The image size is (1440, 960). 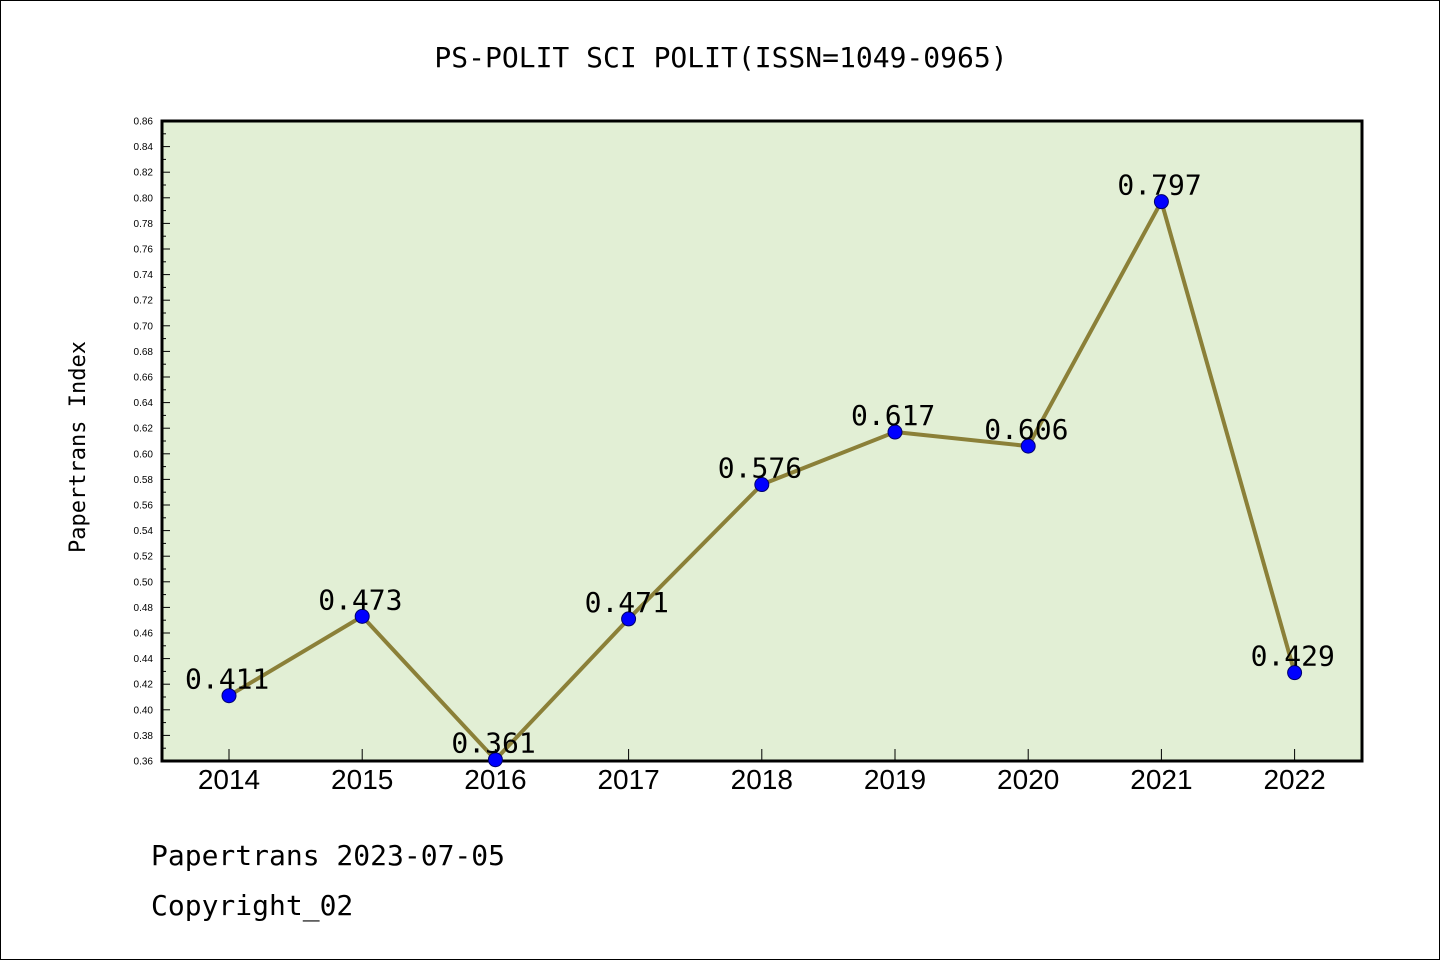 What do you see at coordinates (144, 301) in the screenshot?
I see `y-tick-label: 0.72` at bounding box center [144, 301].